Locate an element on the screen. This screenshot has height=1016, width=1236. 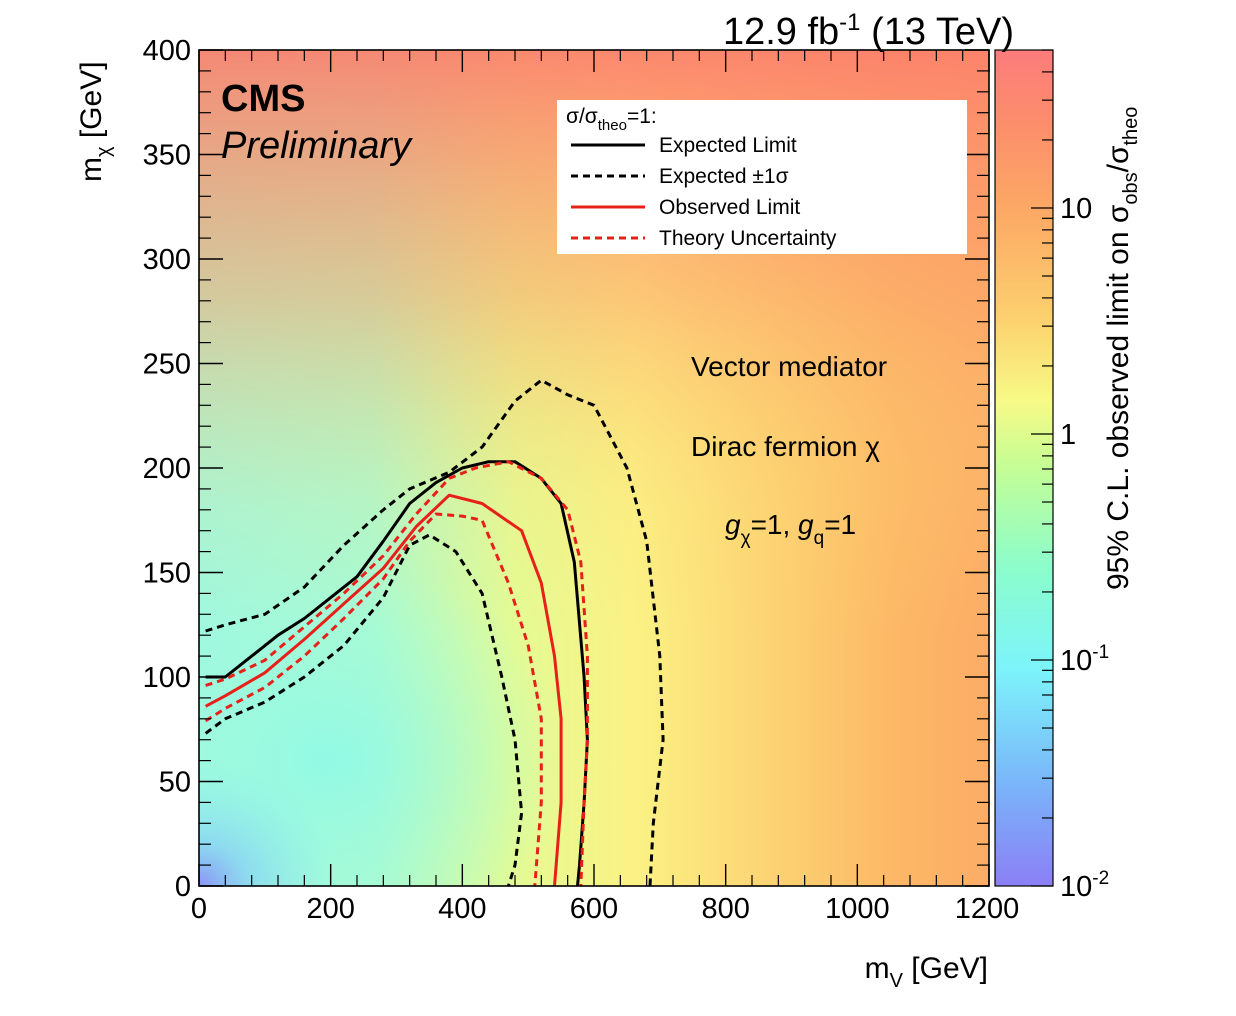
experiment-label: CMS is located at coordinates (263, 99).